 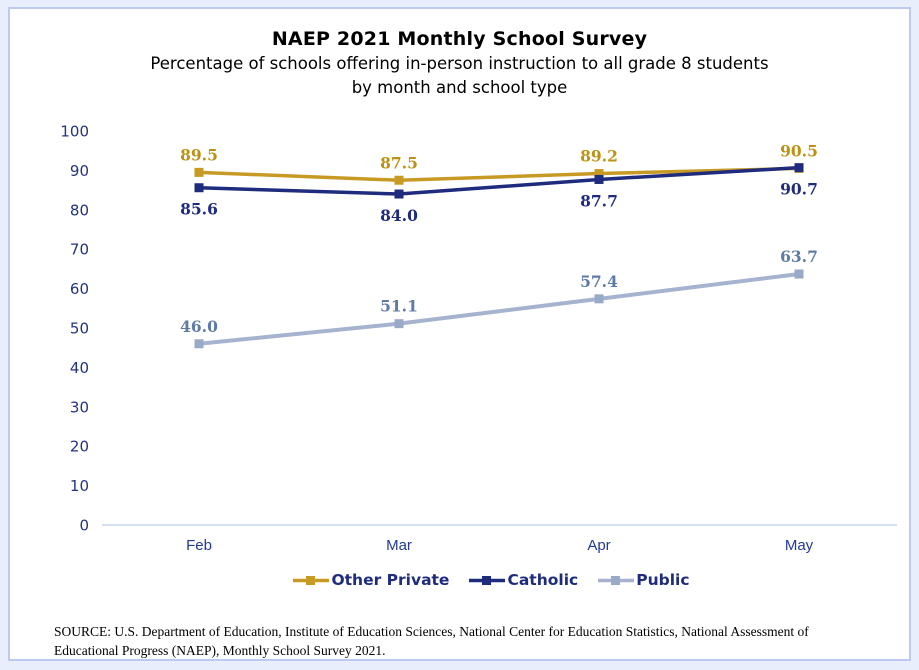 What do you see at coordinates (799, 150) in the screenshot?
I see `data-label-other-private: 90.5` at bounding box center [799, 150].